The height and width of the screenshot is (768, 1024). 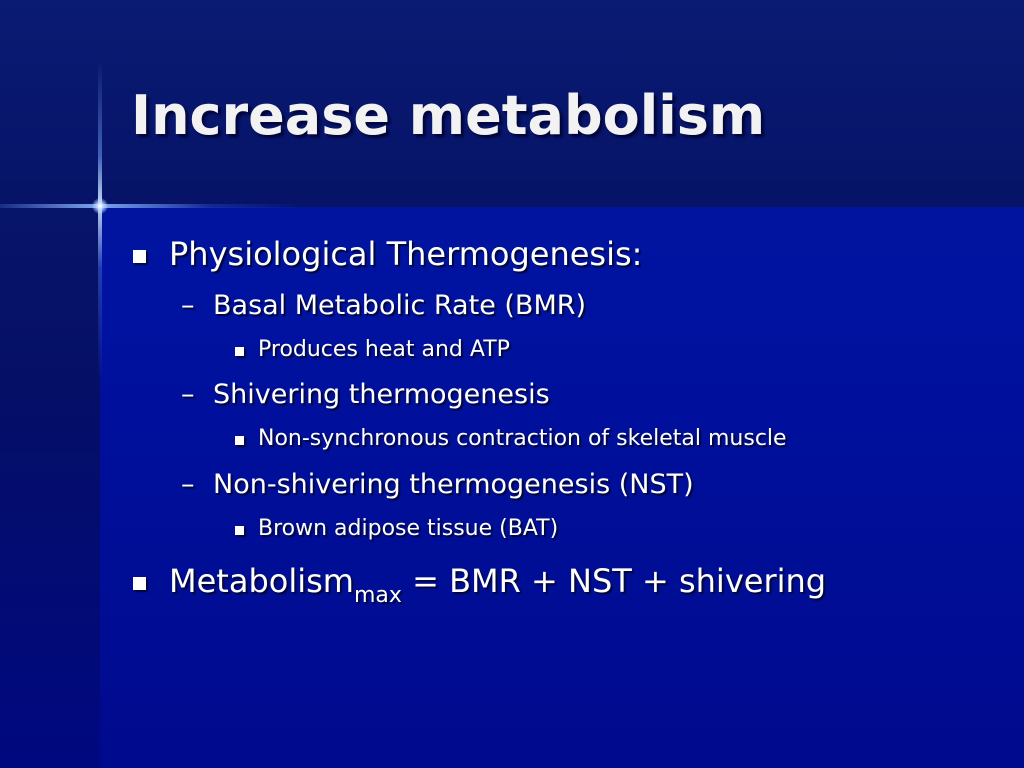 What do you see at coordinates (400, 305) in the screenshot?
I see `sub-bullet-bmr: Basal Metabolic Rate (BMR)` at bounding box center [400, 305].